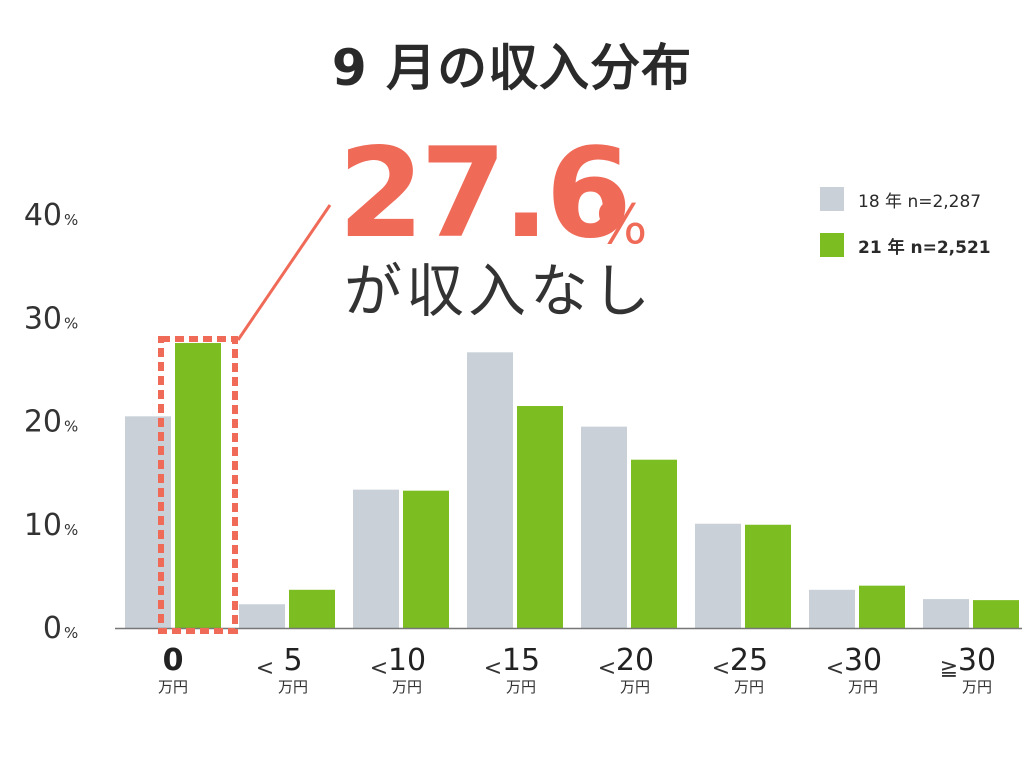 This screenshot has width=1024, height=771. I want to click on chart-title: 9 月の収入分布, so click(512, 68).